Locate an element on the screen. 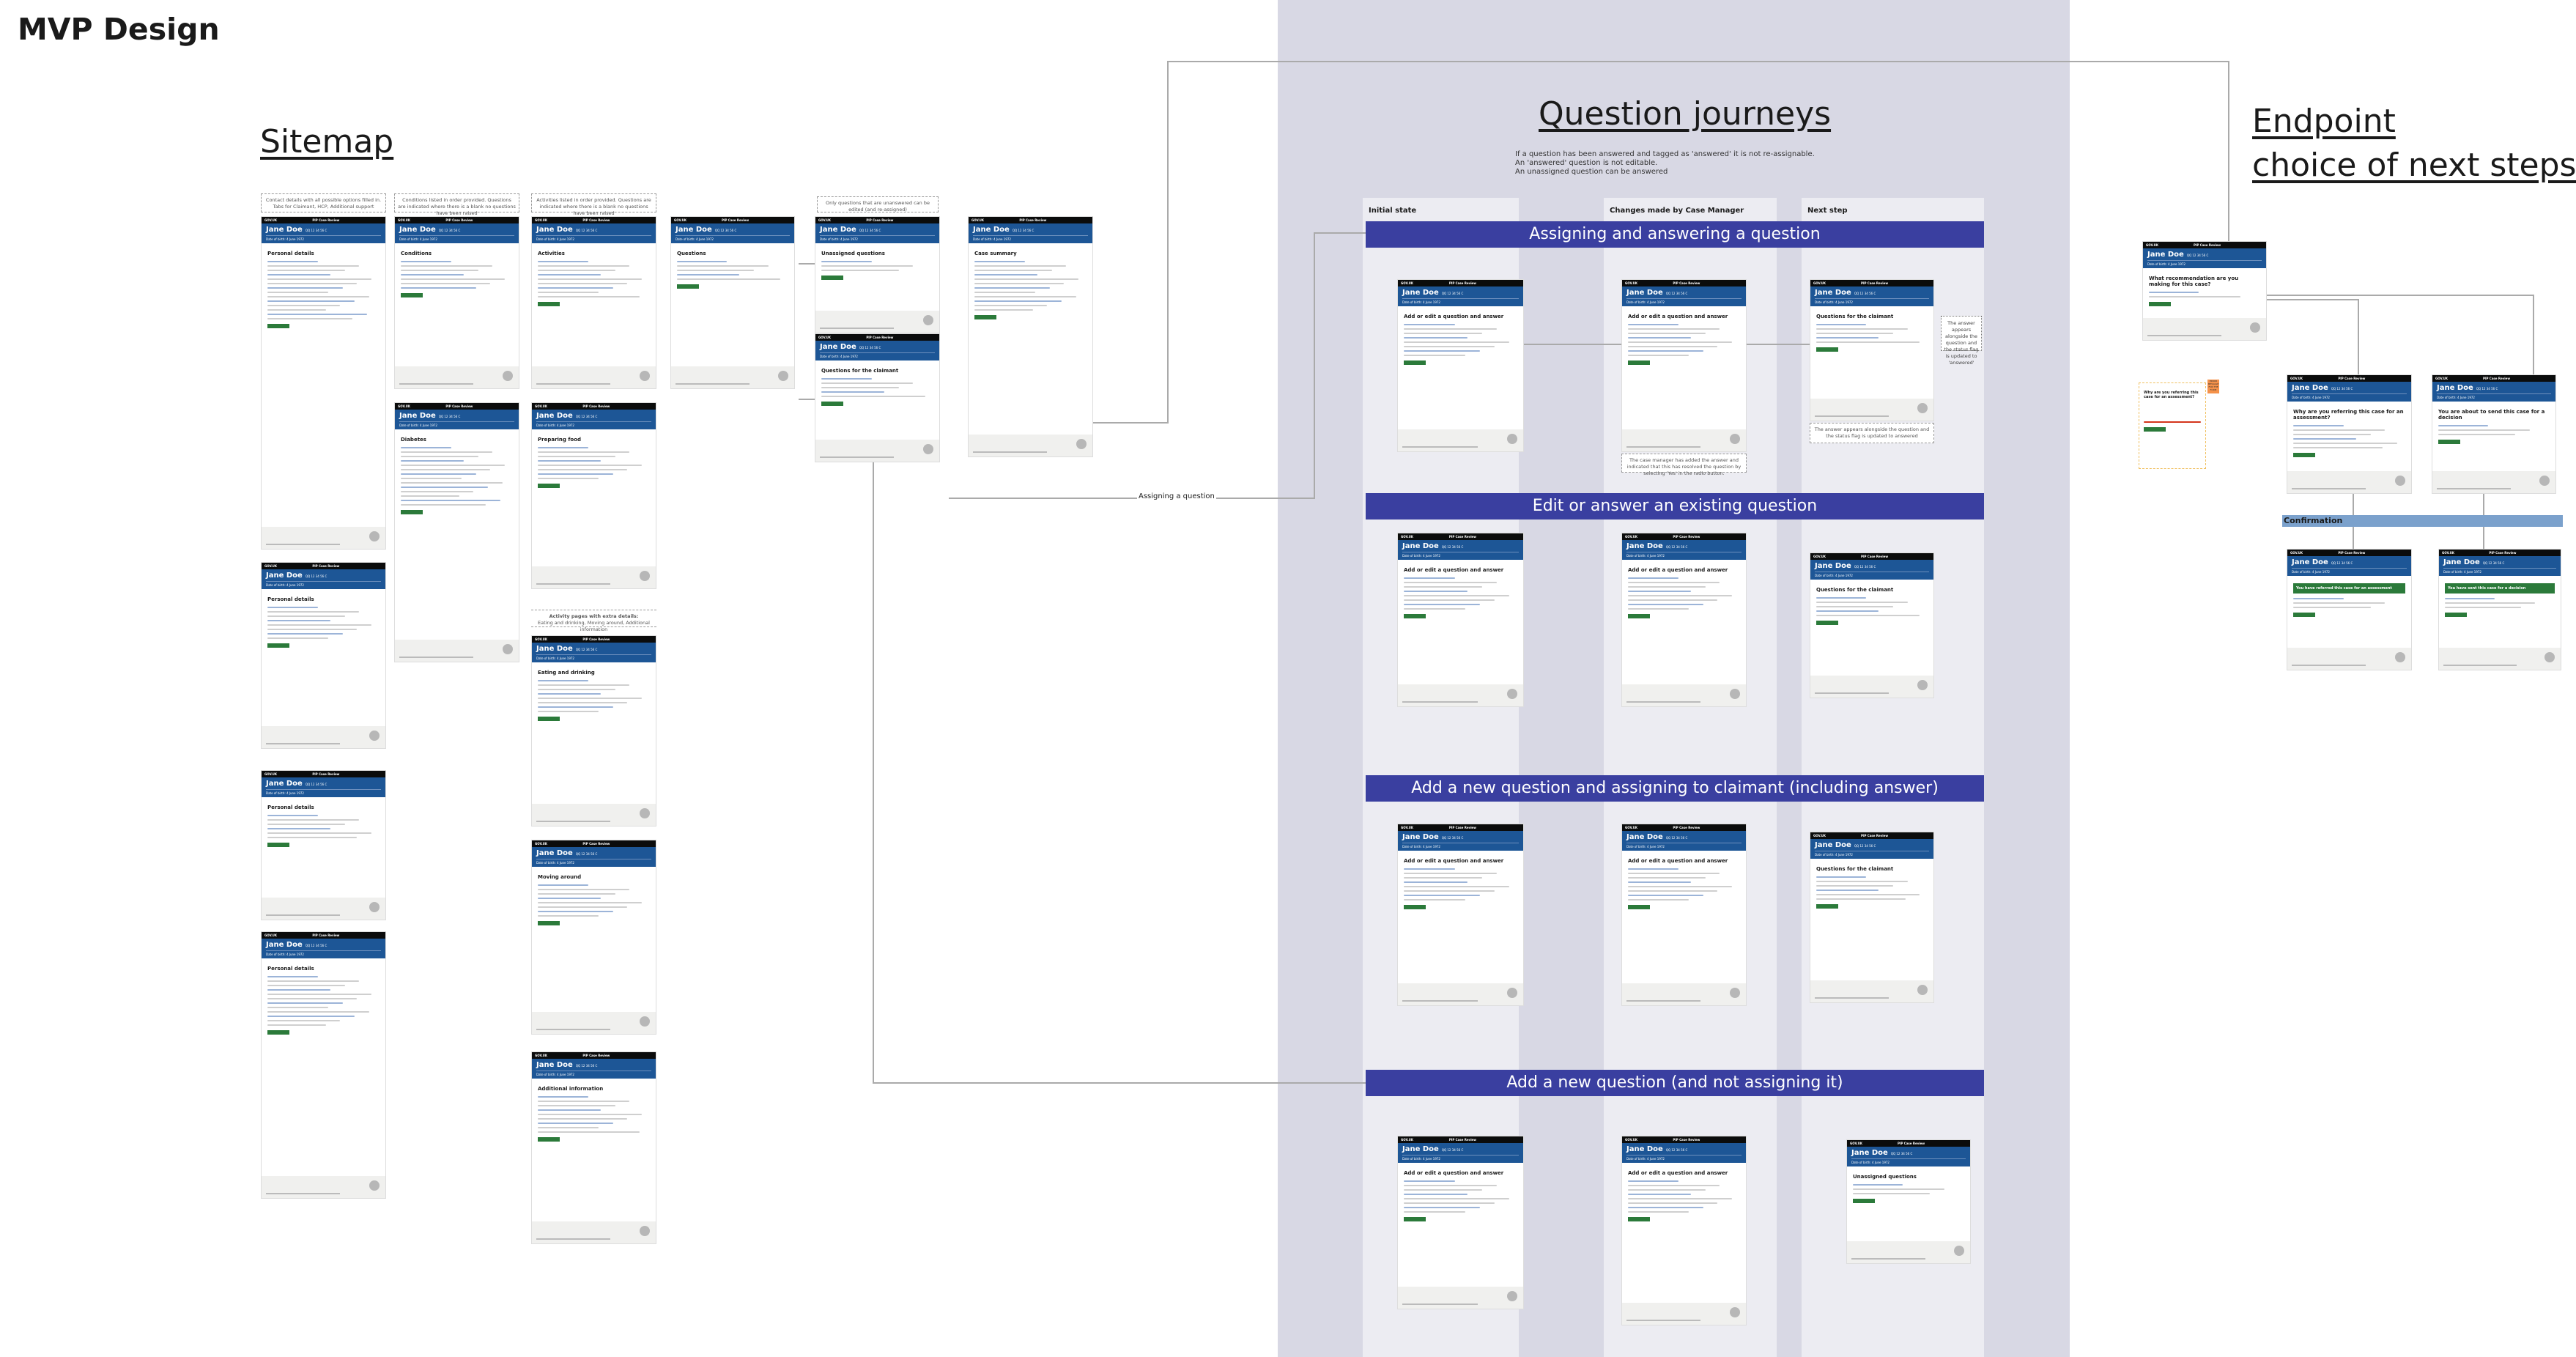  claimant-nino: QQ 12 34 56 C is located at coordinates (316, 576).